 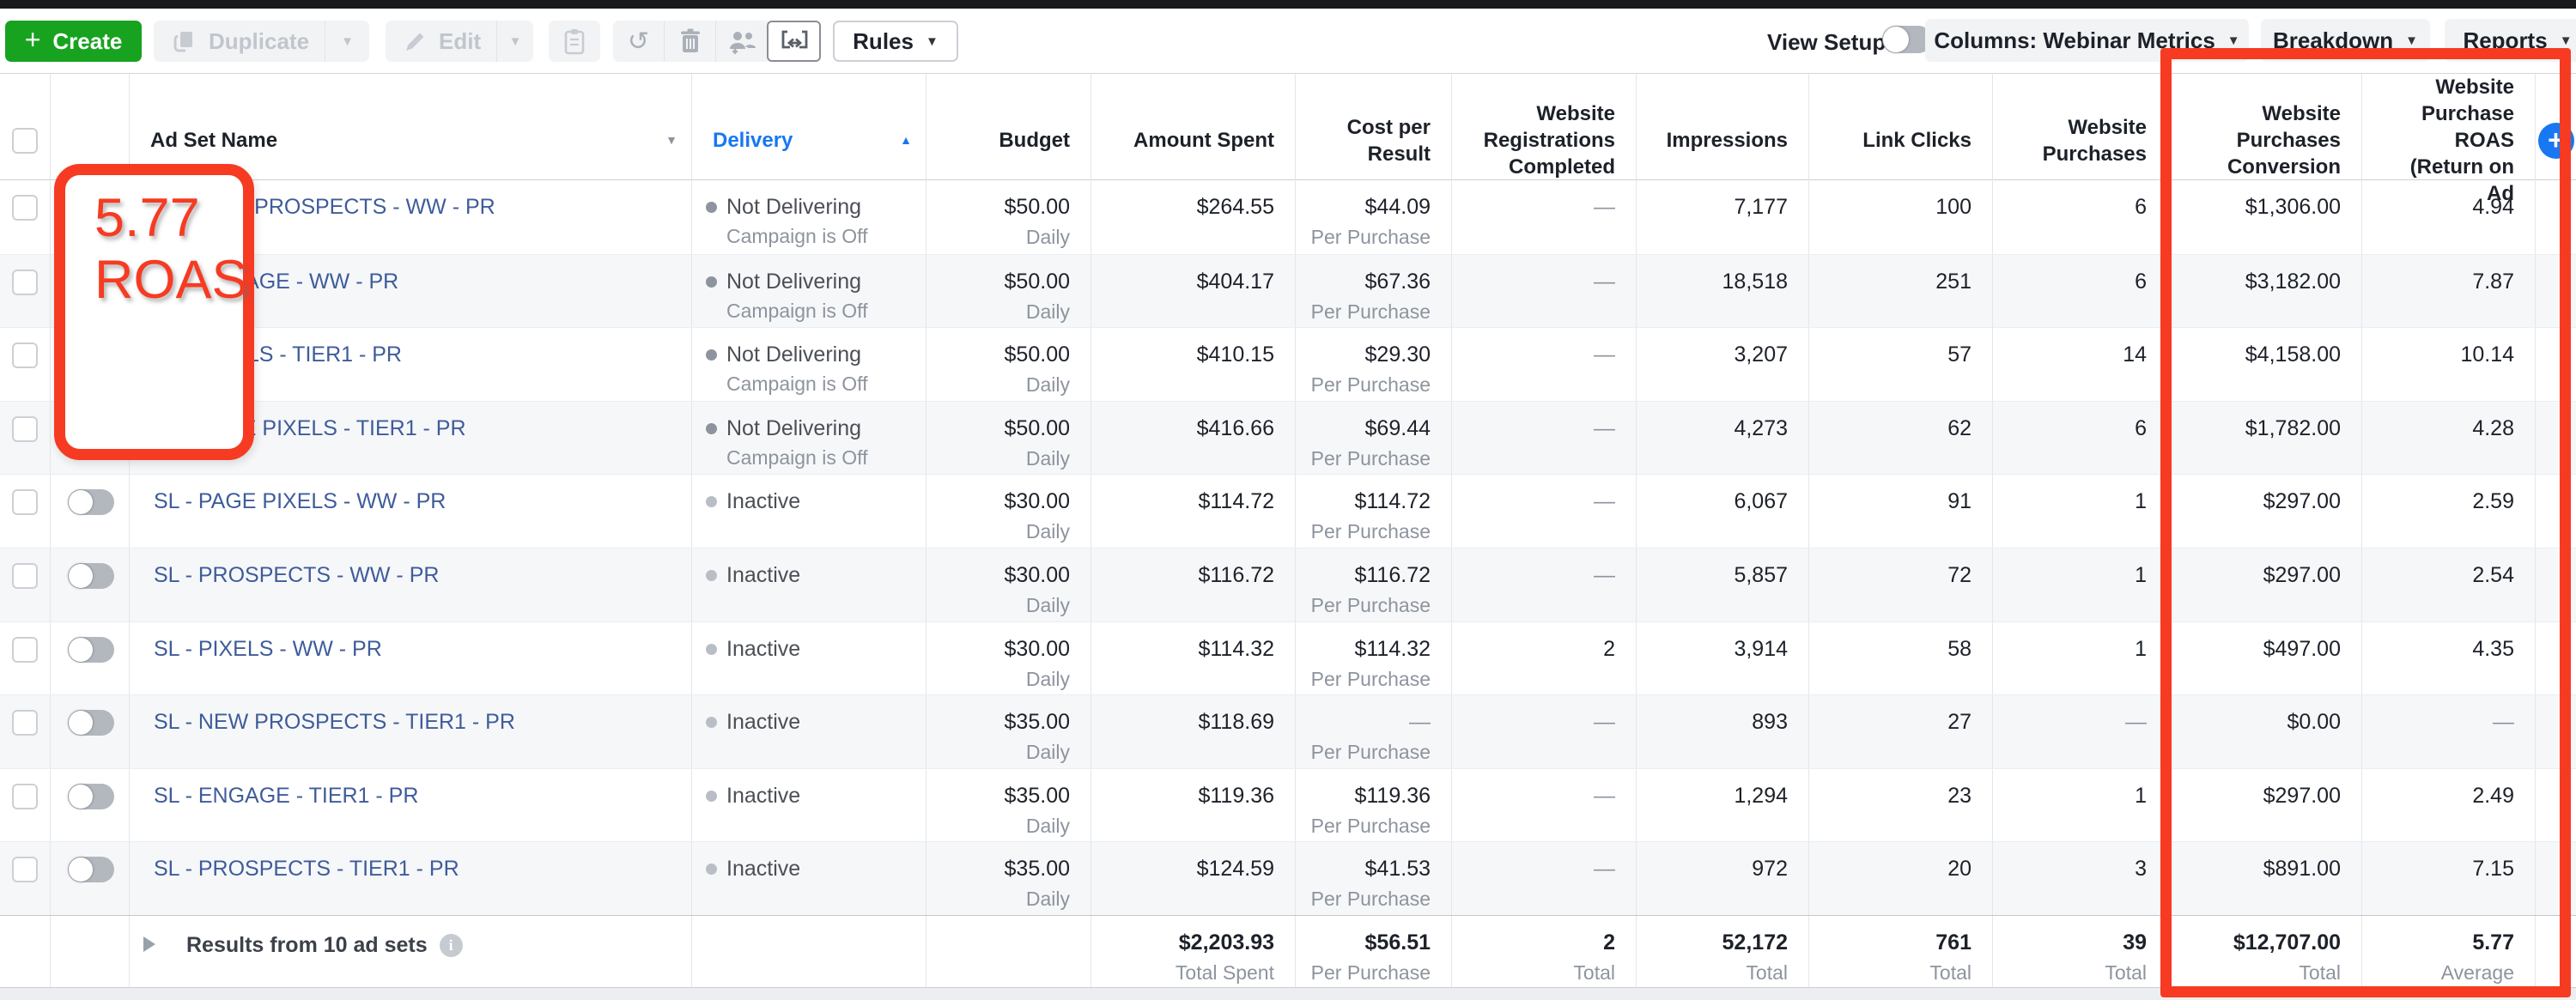 What do you see at coordinates (74, 42) in the screenshot?
I see `create-button: + Create` at bounding box center [74, 42].